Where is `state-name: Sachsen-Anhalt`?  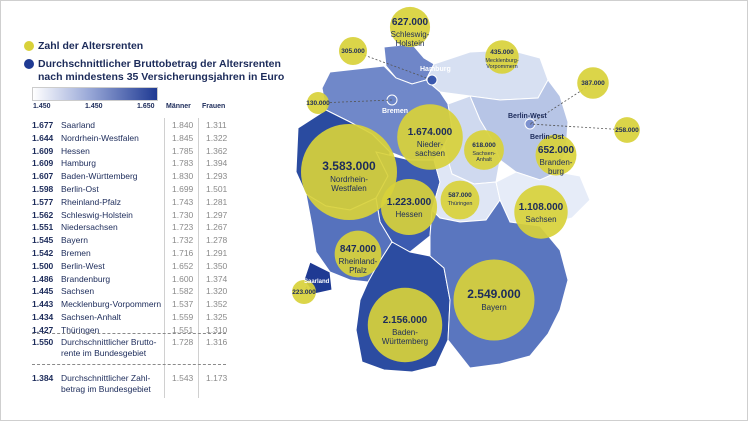
state-name: Sachsen-Anhalt is located at coordinates (91, 317).